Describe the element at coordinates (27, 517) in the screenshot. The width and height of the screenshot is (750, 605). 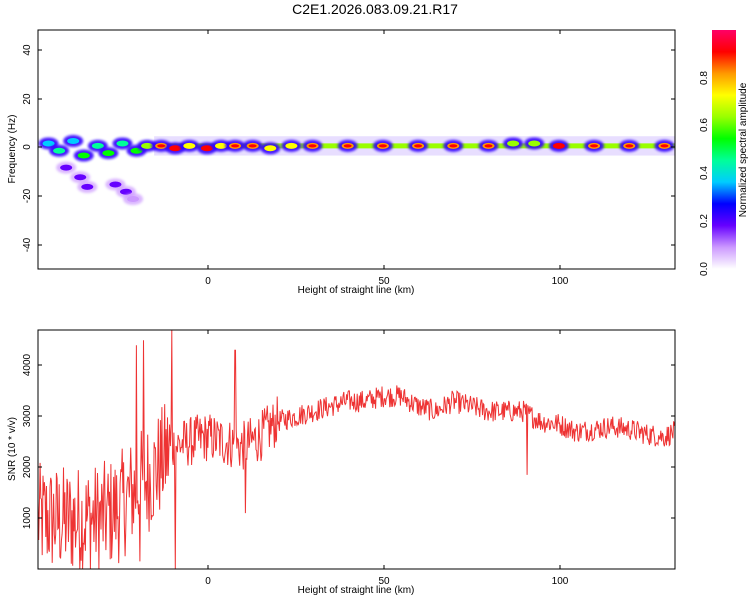
I see `snr-y-tick-label: 1000` at that location.